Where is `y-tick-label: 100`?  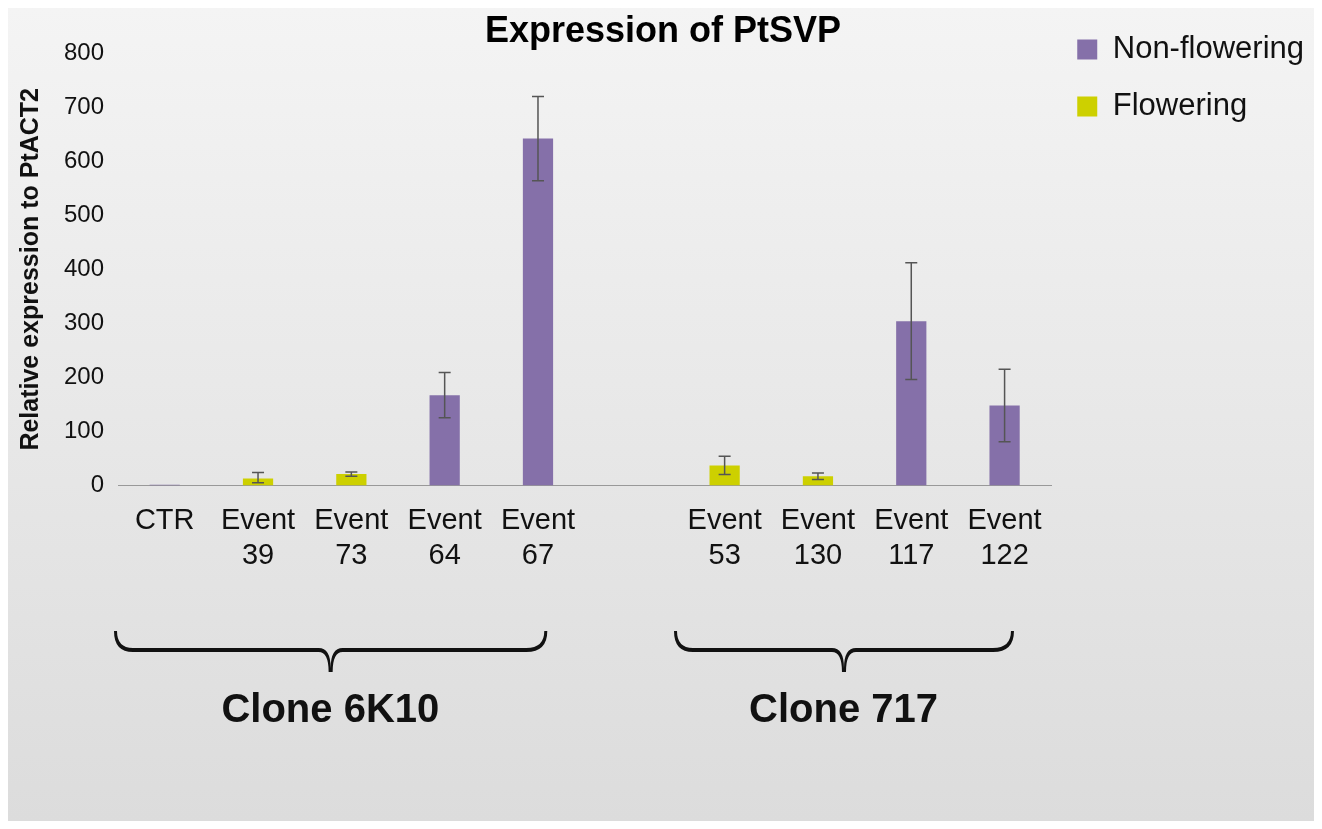
y-tick-label: 100 is located at coordinates (84, 429).